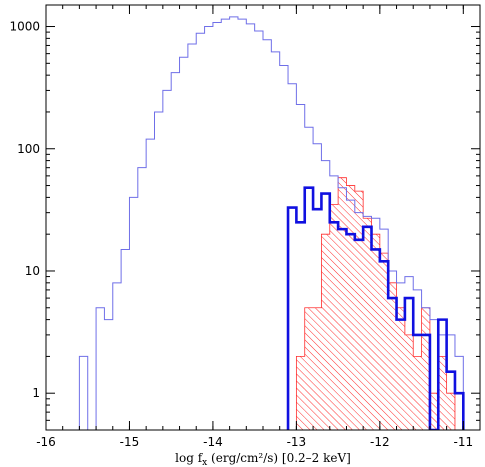  I want to click on x-tick-label: -14, so click(213, 442).